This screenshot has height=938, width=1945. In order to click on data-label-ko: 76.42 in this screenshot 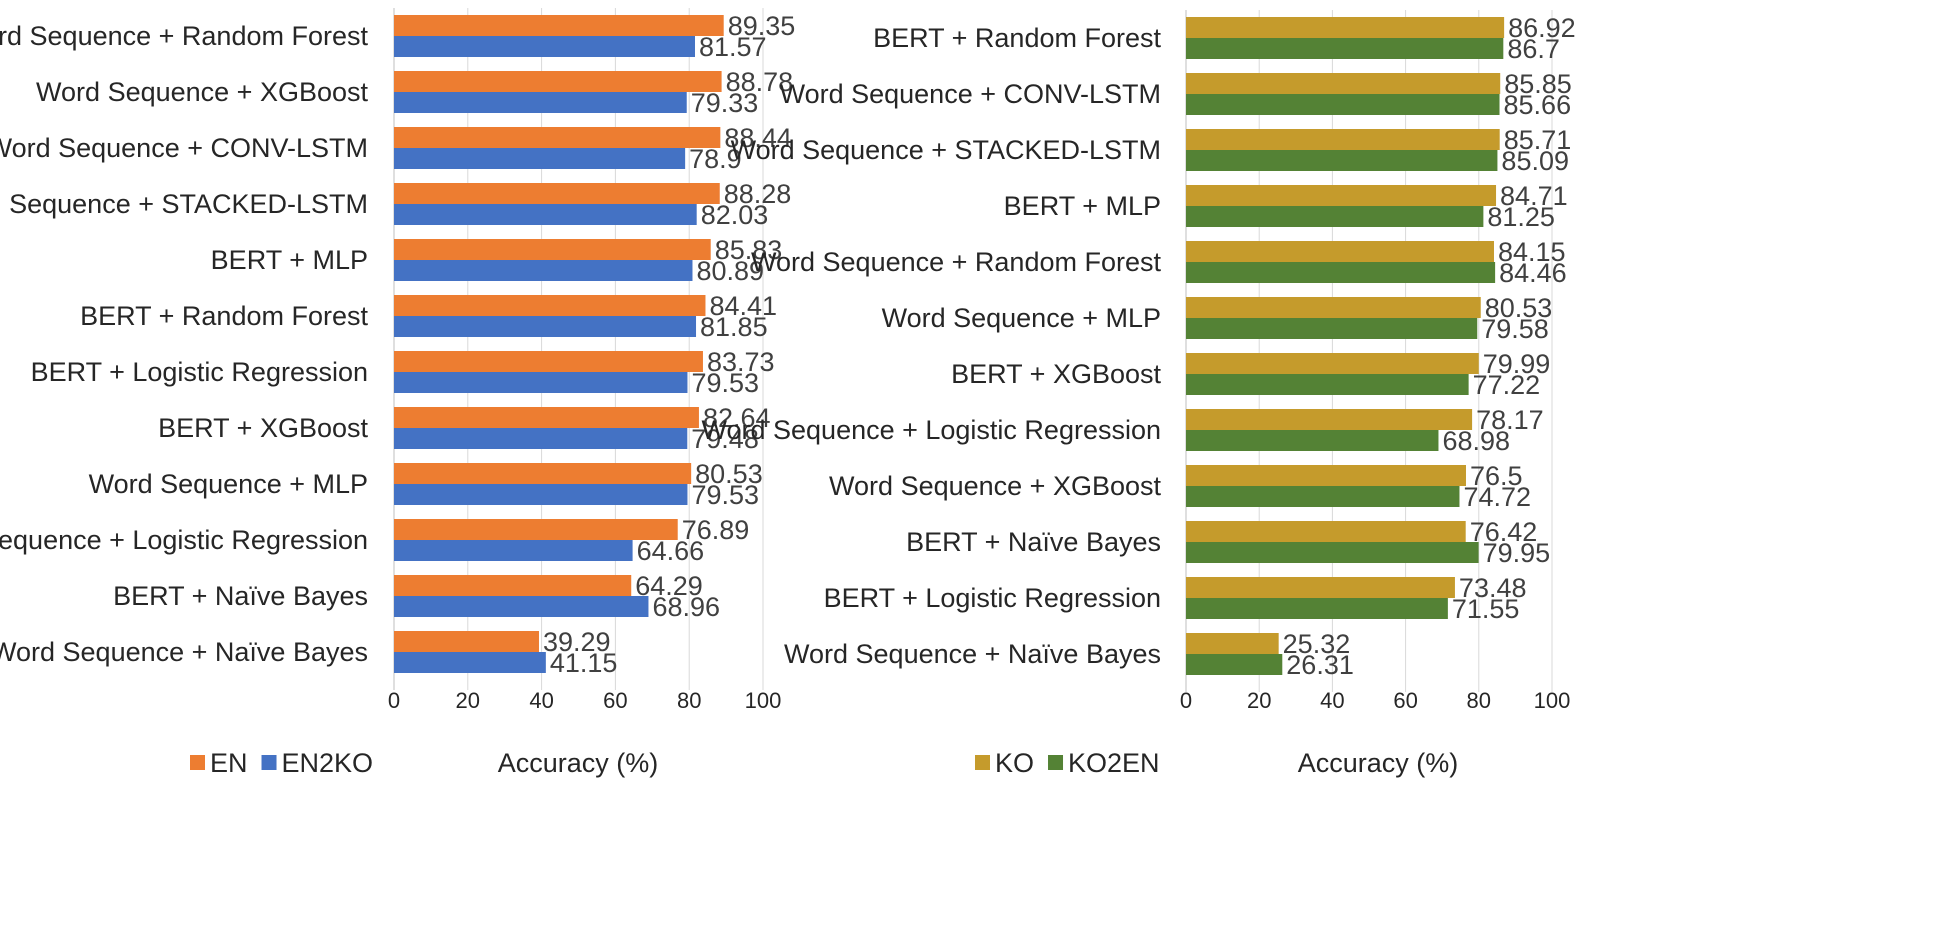, I will do `click(1504, 532)`.